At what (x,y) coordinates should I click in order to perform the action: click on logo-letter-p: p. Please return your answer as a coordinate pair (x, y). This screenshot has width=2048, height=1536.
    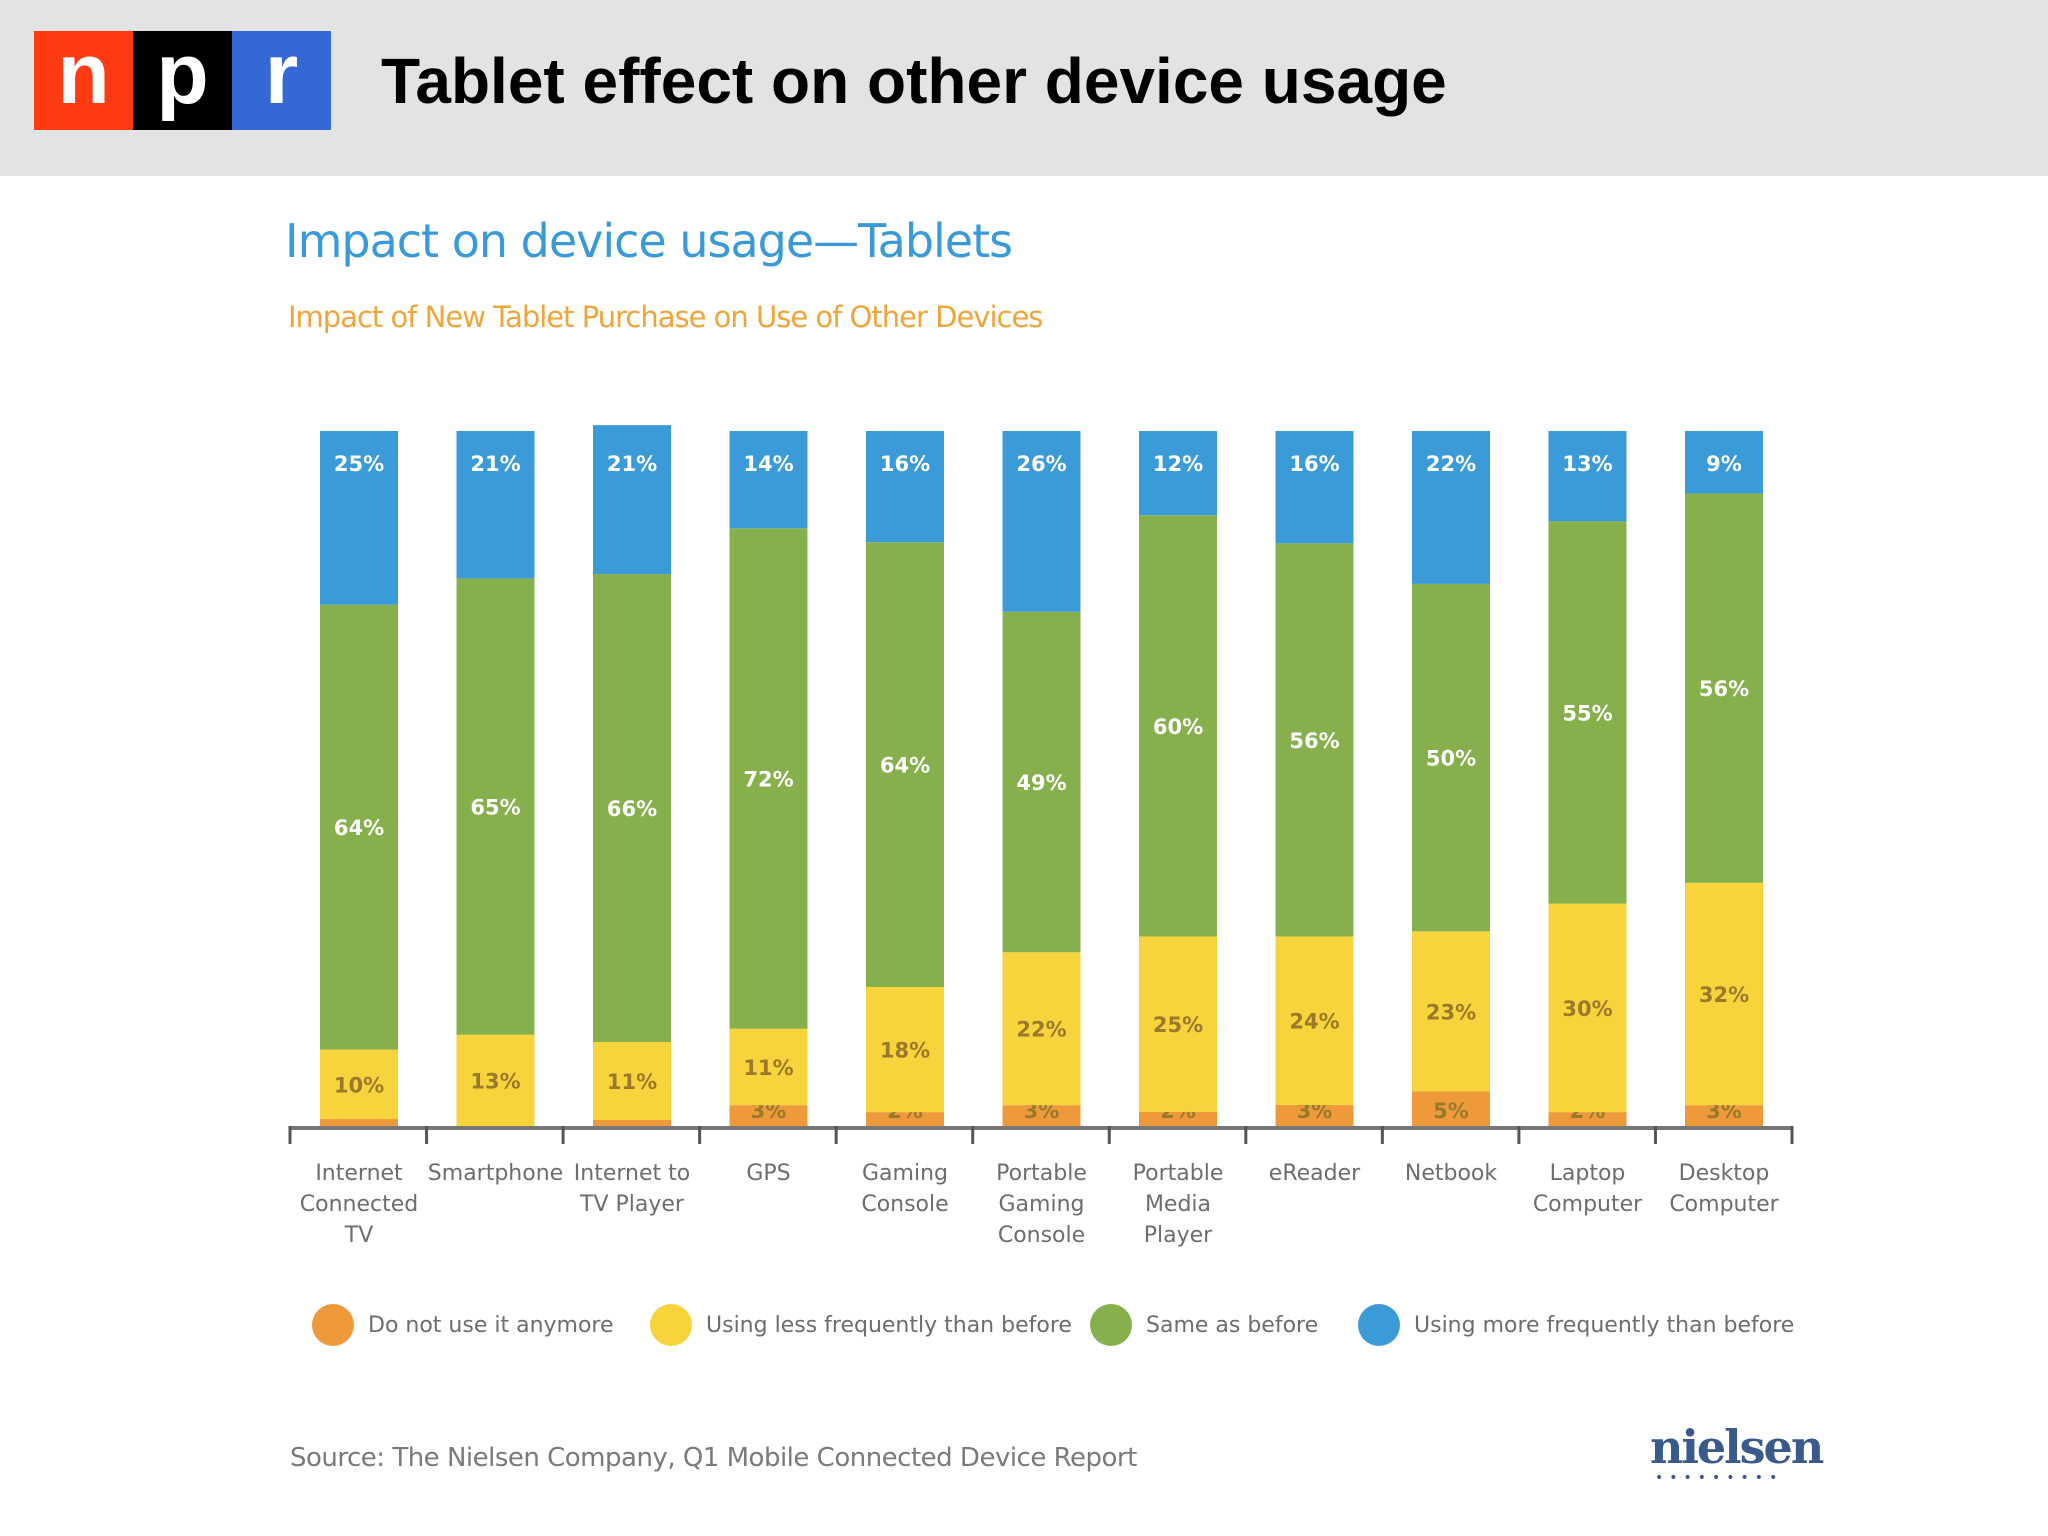
    Looking at the image, I should click on (182, 80).